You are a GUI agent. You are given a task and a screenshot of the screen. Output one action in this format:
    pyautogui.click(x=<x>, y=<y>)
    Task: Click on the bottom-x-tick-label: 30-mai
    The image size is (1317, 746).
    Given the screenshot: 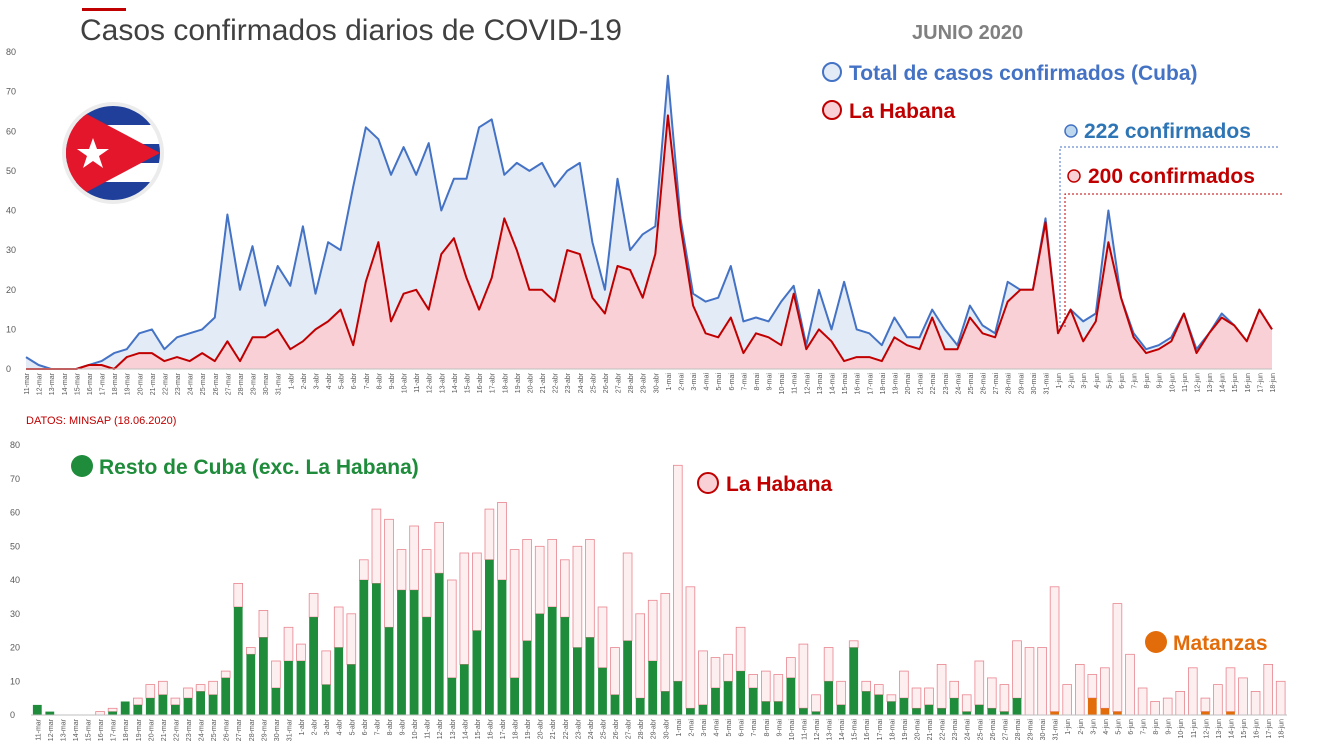 What is the action you would take?
    pyautogui.click(x=1043, y=730)
    